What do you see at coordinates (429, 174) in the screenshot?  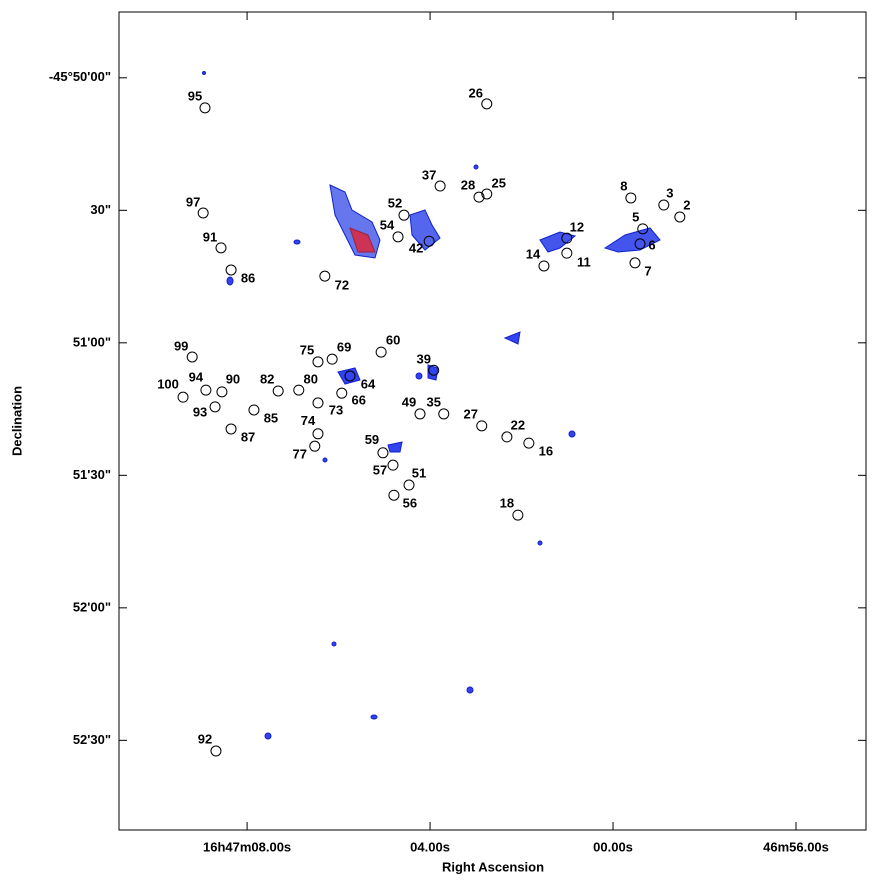 I see `source-label: 37` at bounding box center [429, 174].